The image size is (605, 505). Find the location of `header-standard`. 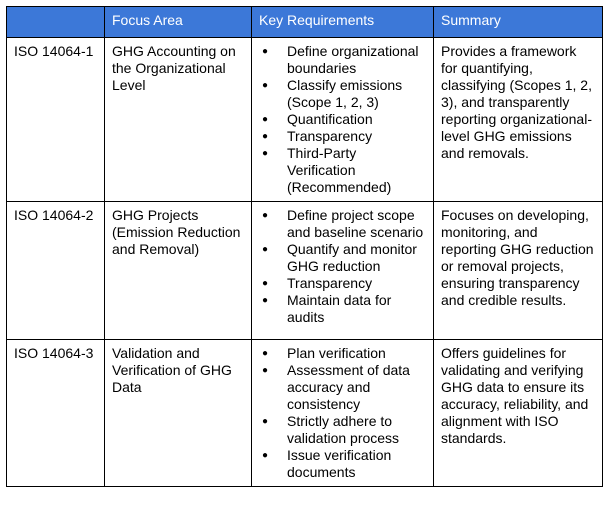

header-standard is located at coordinates (55, 22).